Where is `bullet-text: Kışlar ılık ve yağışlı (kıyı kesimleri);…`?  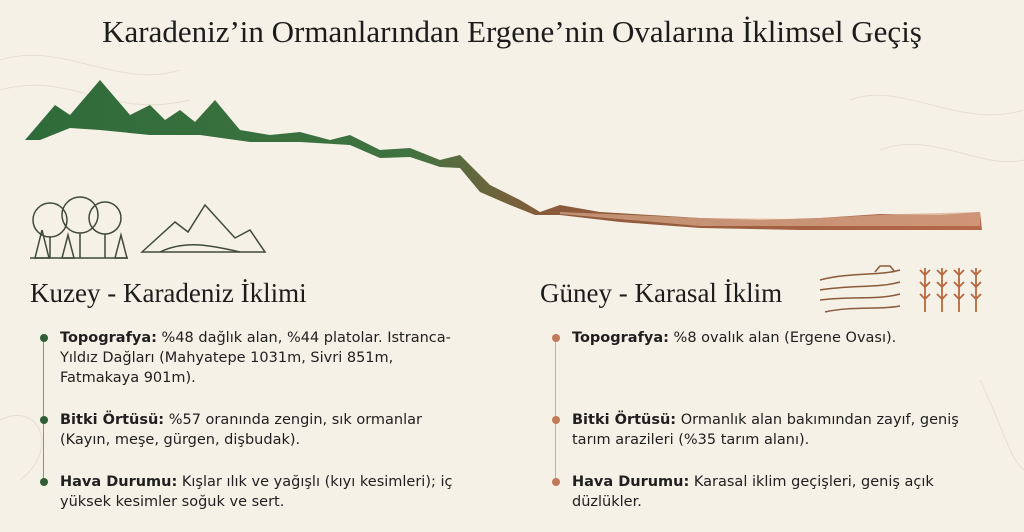 bullet-text: Kışlar ılık ve yağışlı (kıyı kesimleri);… is located at coordinates (256, 492).